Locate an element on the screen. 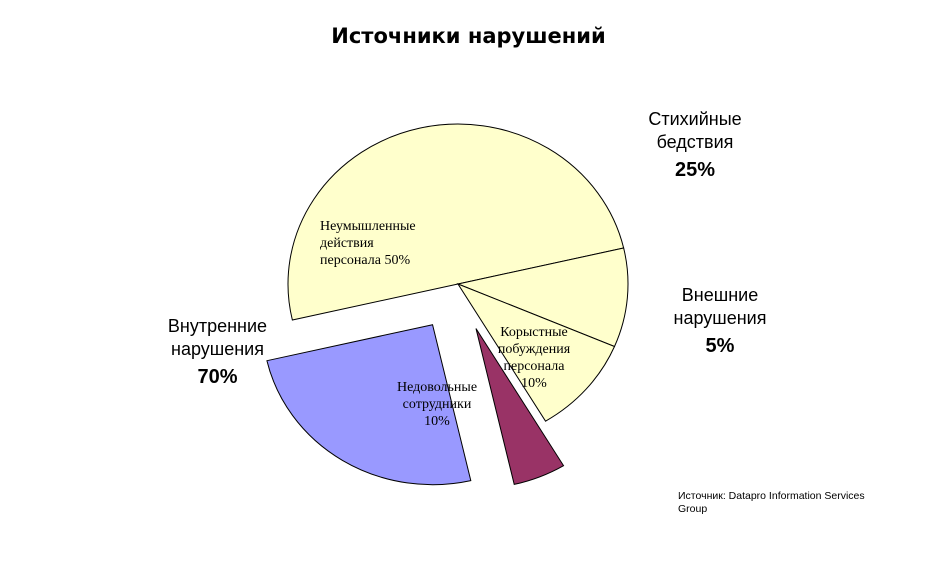  label-internal-percent: 70% is located at coordinates (217, 377).